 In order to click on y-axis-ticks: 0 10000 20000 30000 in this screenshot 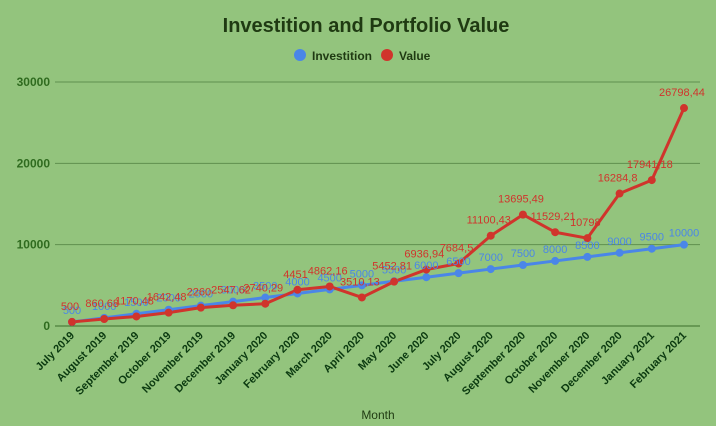, I will do `click(34, 204)`.